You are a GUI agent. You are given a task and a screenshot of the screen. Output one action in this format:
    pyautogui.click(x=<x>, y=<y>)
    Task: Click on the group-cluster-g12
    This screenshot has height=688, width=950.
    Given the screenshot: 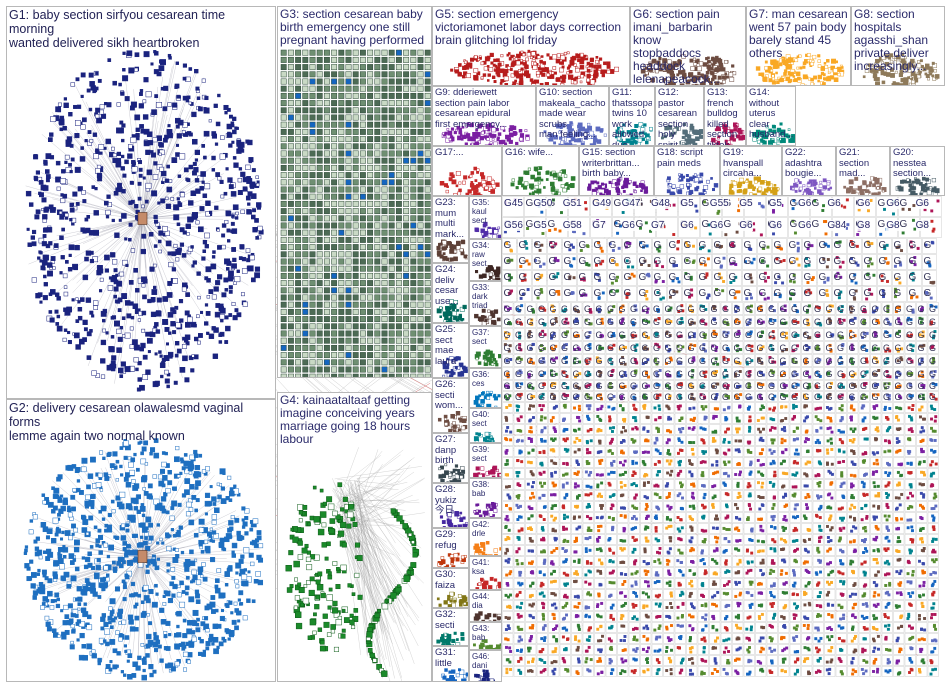 What is the action you would take?
    pyautogui.click(x=681, y=133)
    